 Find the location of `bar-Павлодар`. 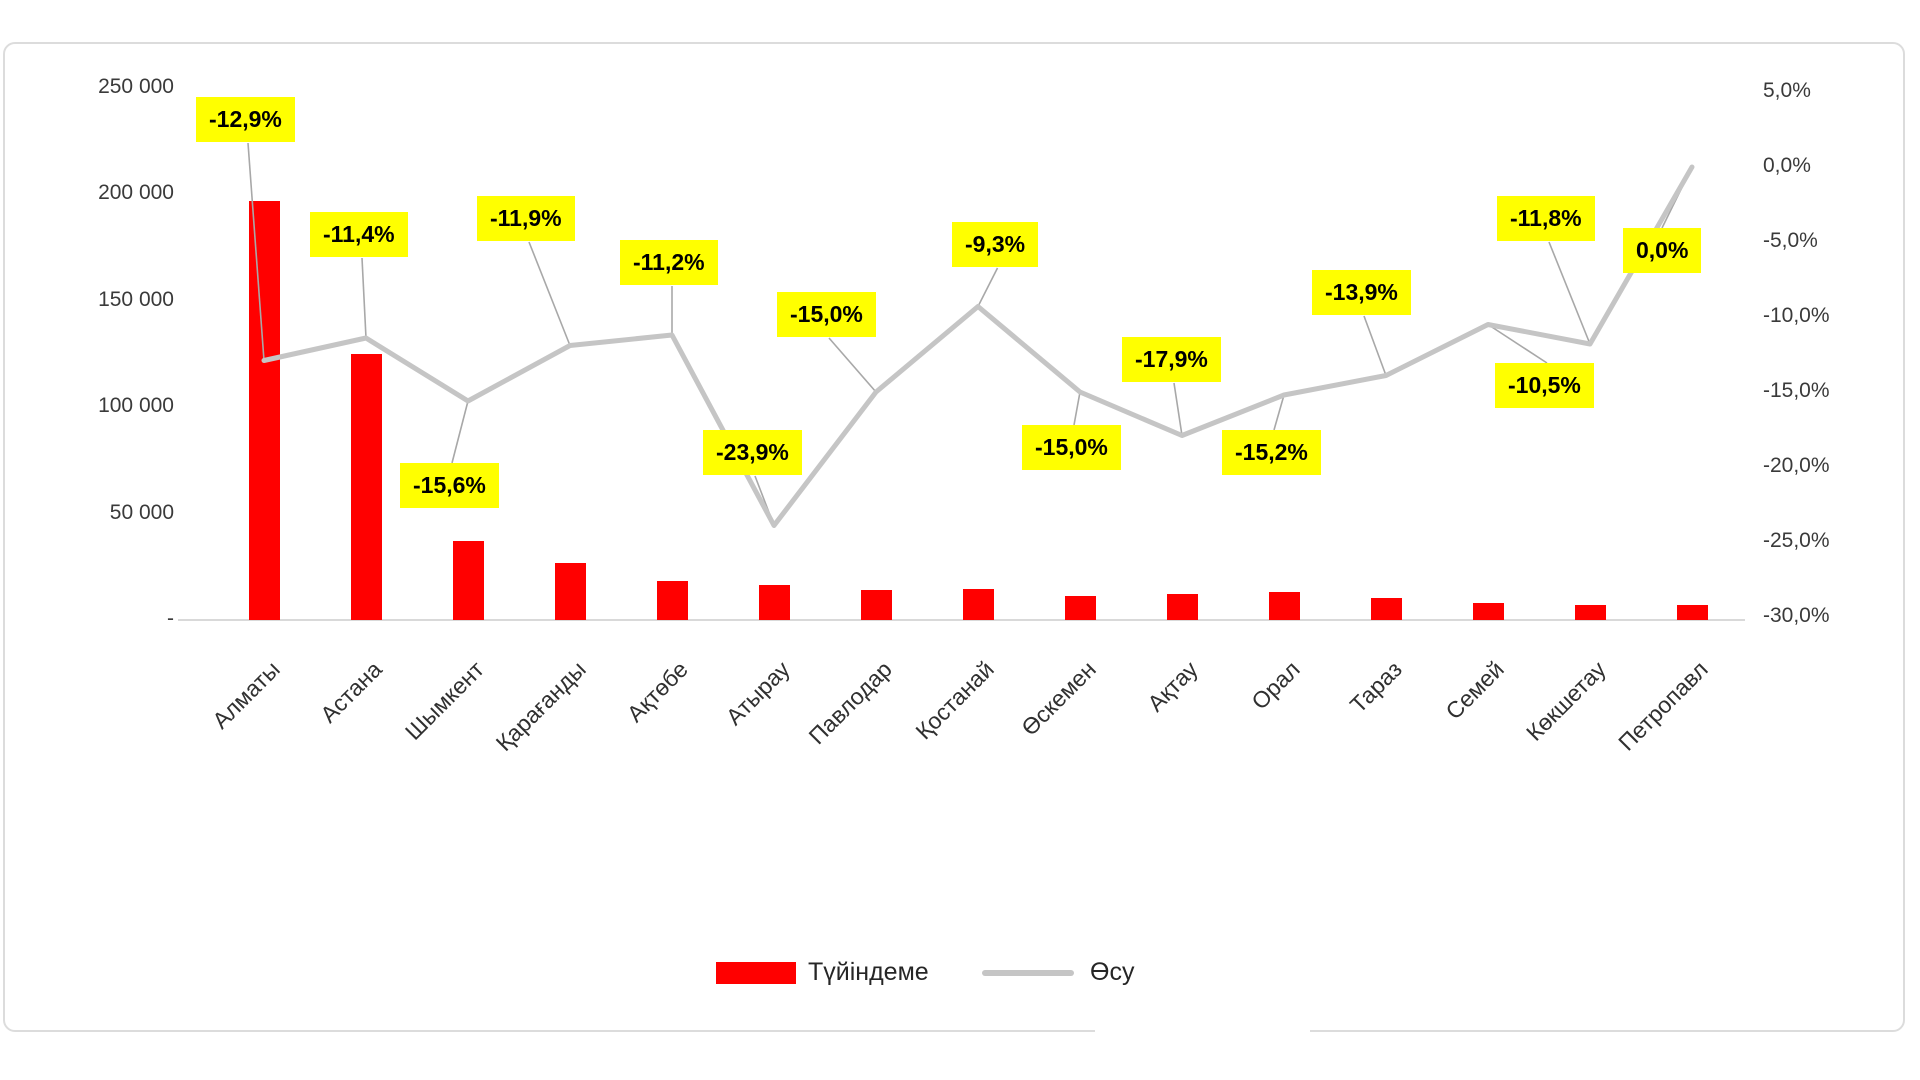

bar-Павлодар is located at coordinates (876, 605).